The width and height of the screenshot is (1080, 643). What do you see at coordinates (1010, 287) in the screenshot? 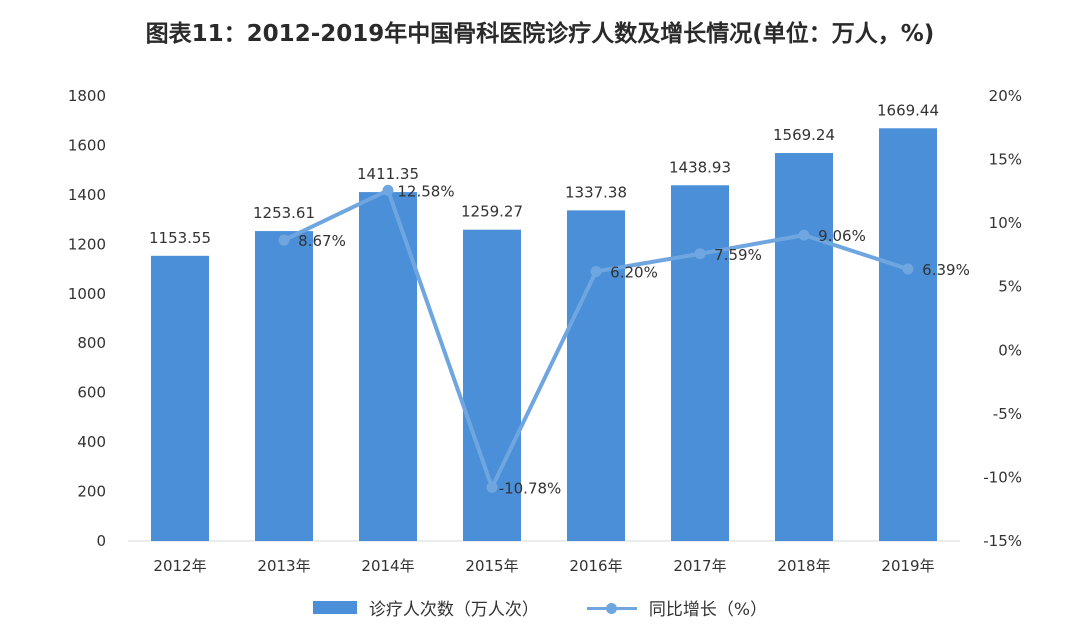
I see `y-right-tick-label: 5%` at bounding box center [1010, 287].